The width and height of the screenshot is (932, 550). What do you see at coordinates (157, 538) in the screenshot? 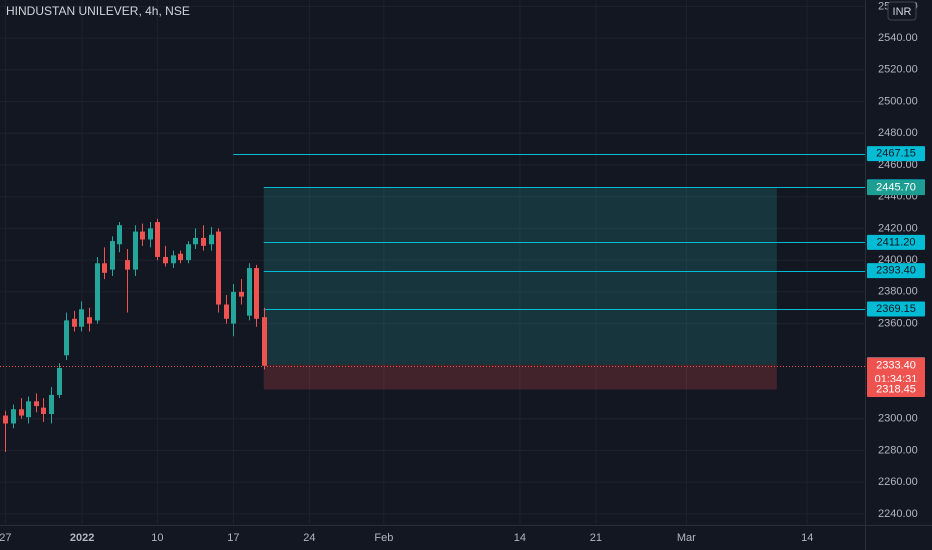
I see `x-tick-label: 10` at bounding box center [157, 538].